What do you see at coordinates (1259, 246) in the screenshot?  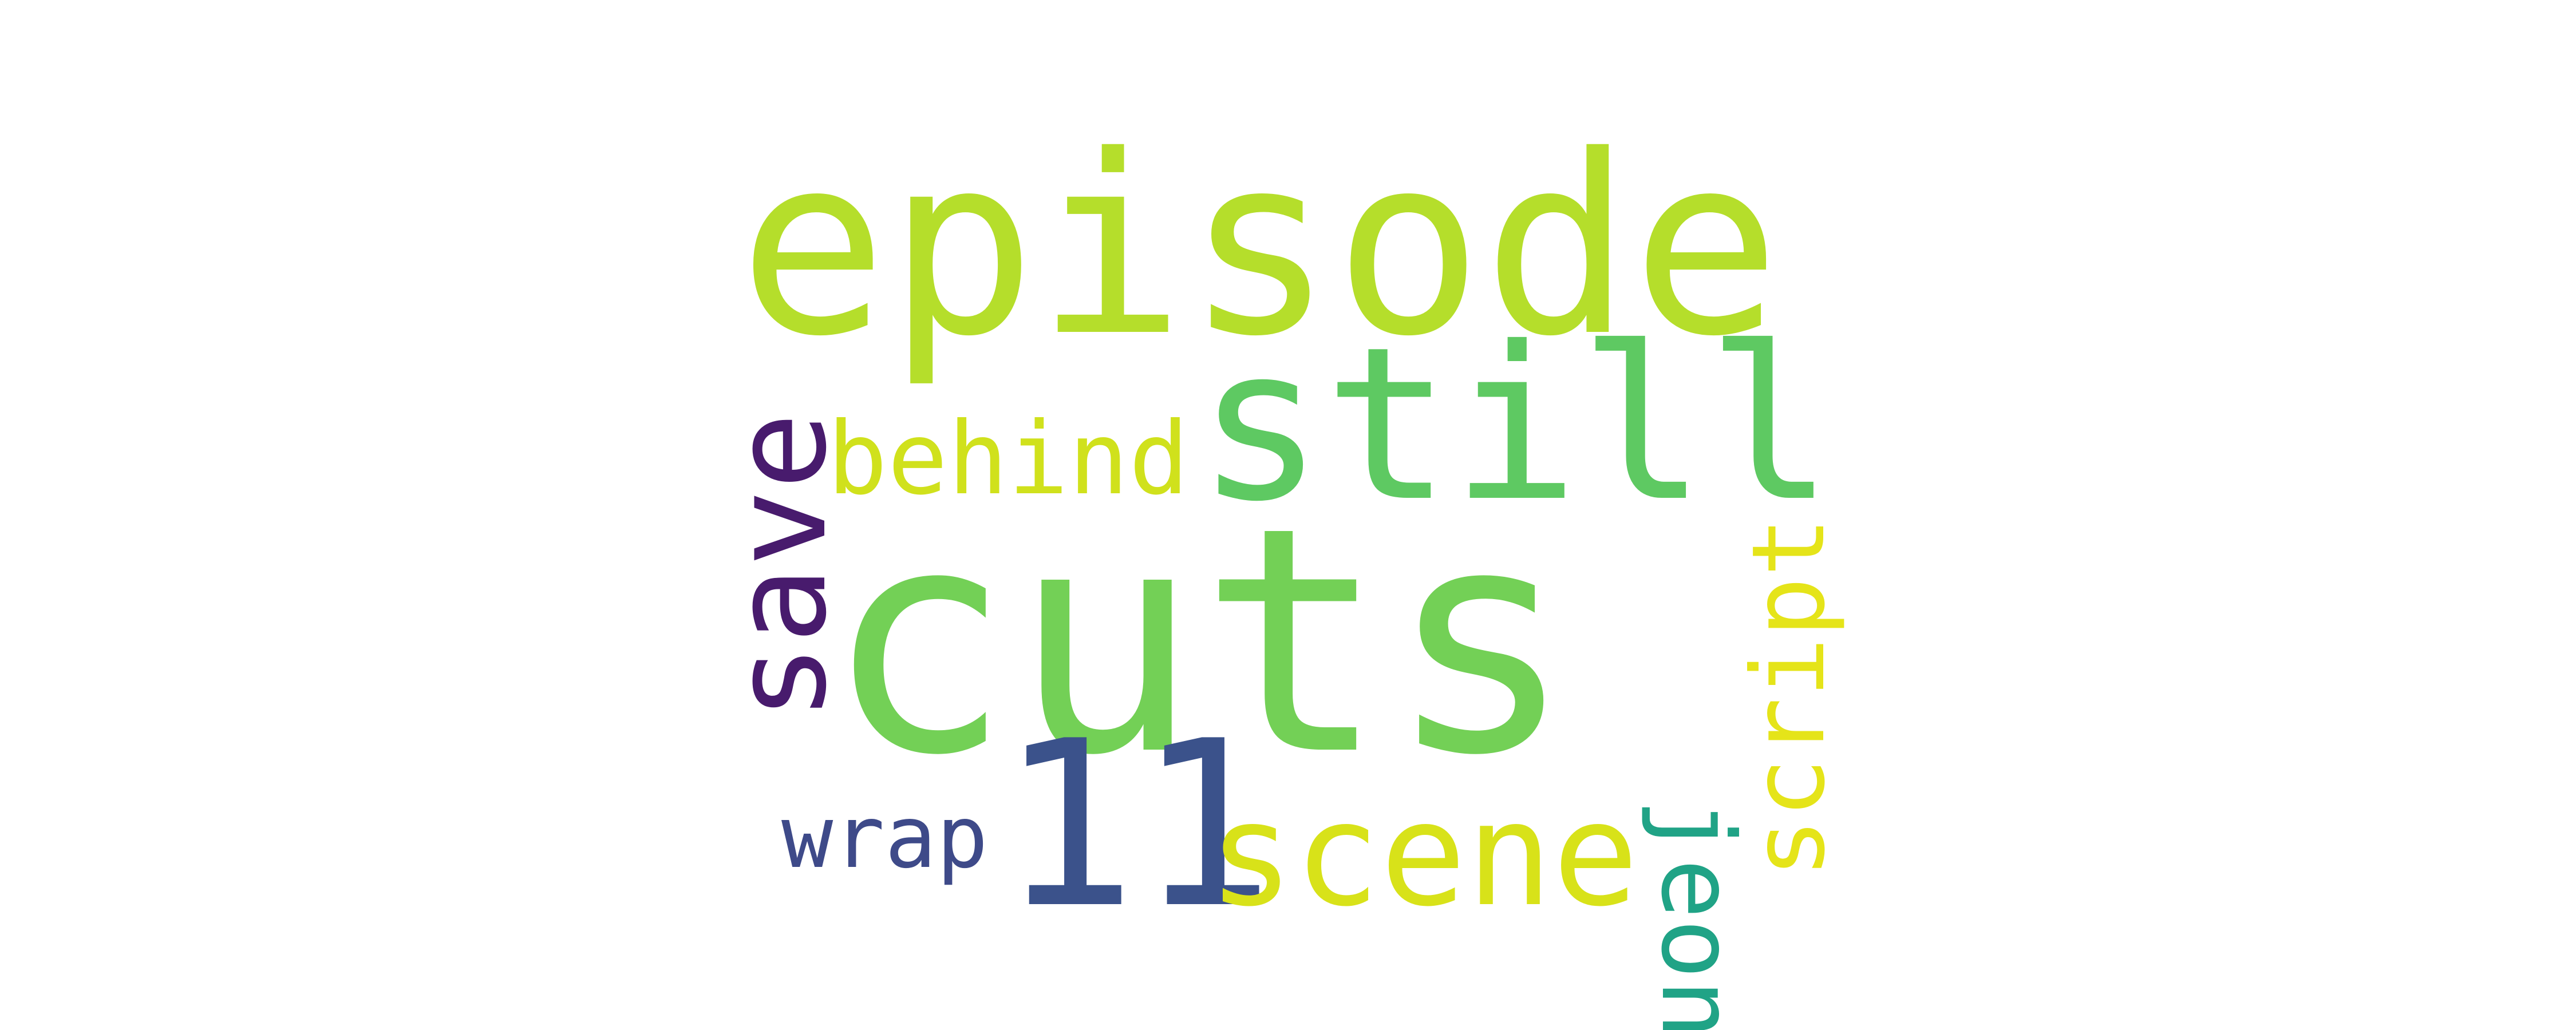 I see `word-episode: episode` at bounding box center [1259, 246].